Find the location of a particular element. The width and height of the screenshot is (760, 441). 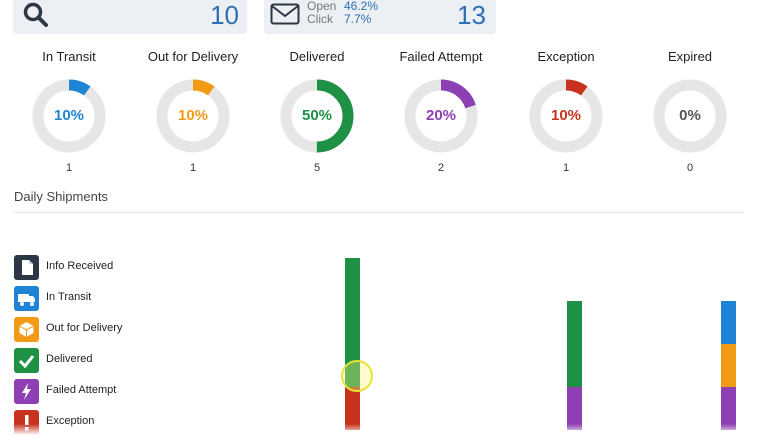

status-donut: 20% is located at coordinates (441, 116).